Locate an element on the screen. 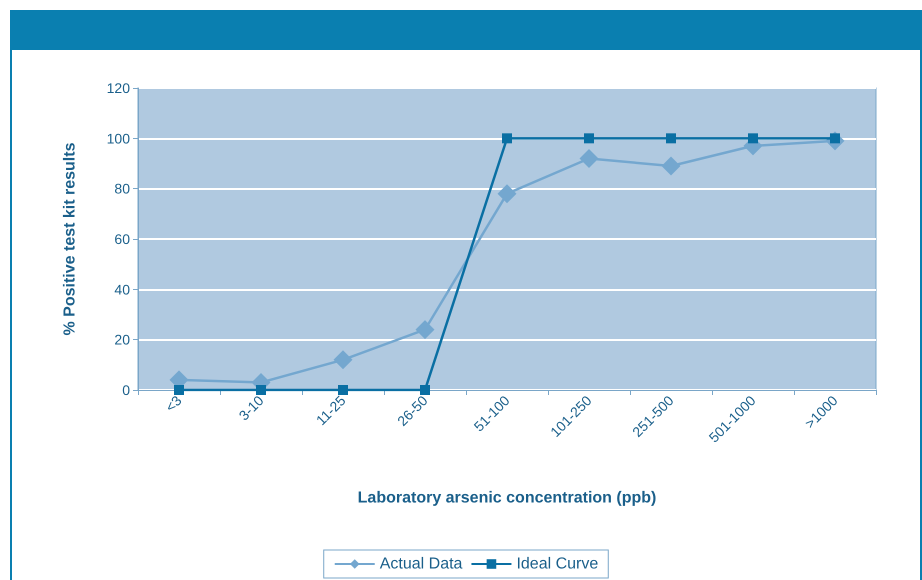 This screenshot has height=580, width=922. y-tick-label: 80 is located at coordinates (122, 188).